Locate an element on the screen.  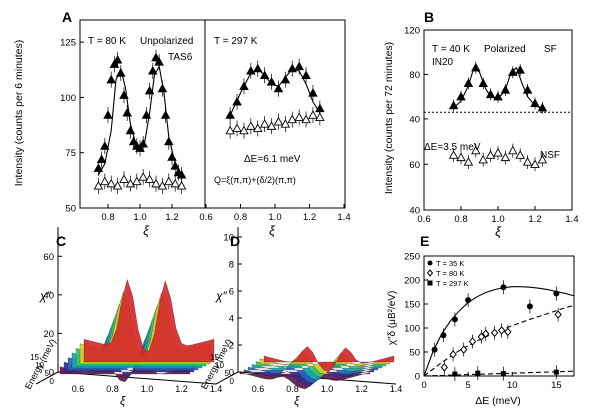
y-tick-label: 40 is located at coordinates (414, 119).